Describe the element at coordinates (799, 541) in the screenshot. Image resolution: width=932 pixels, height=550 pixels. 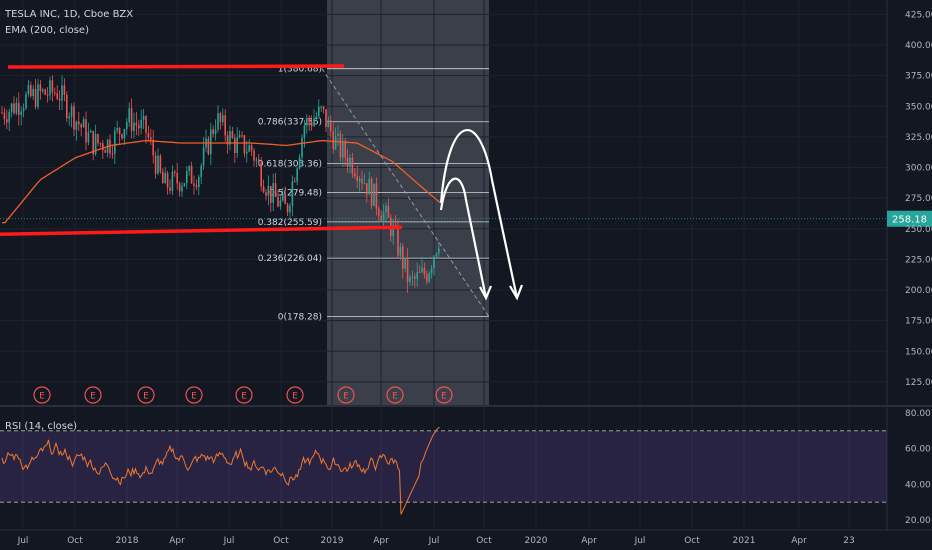
I see `time-axis-label: Apr` at that location.